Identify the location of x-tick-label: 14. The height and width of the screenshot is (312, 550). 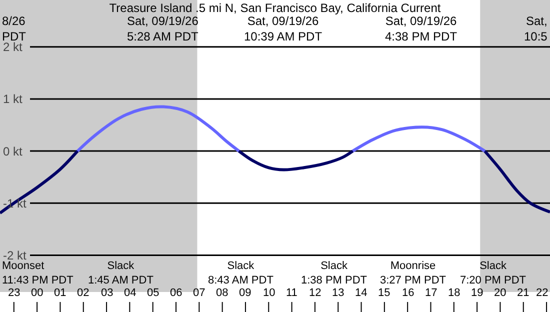
(361, 293).